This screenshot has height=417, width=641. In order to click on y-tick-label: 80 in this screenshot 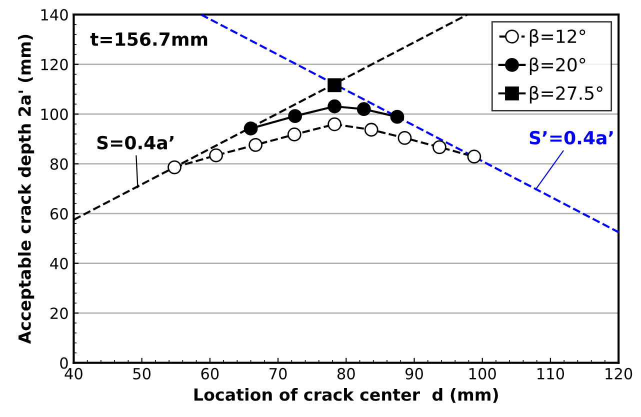, I will do `click(59, 164)`.